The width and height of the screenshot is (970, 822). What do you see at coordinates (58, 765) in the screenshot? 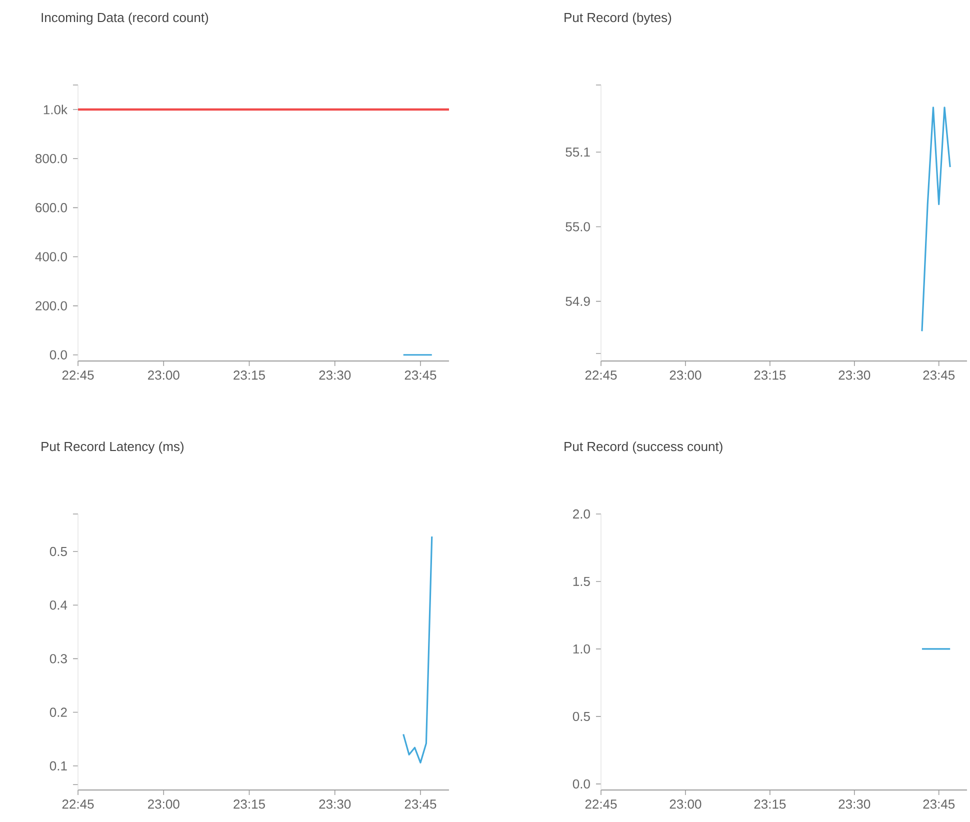
I see `y-tick-label: 0.1` at bounding box center [58, 765].